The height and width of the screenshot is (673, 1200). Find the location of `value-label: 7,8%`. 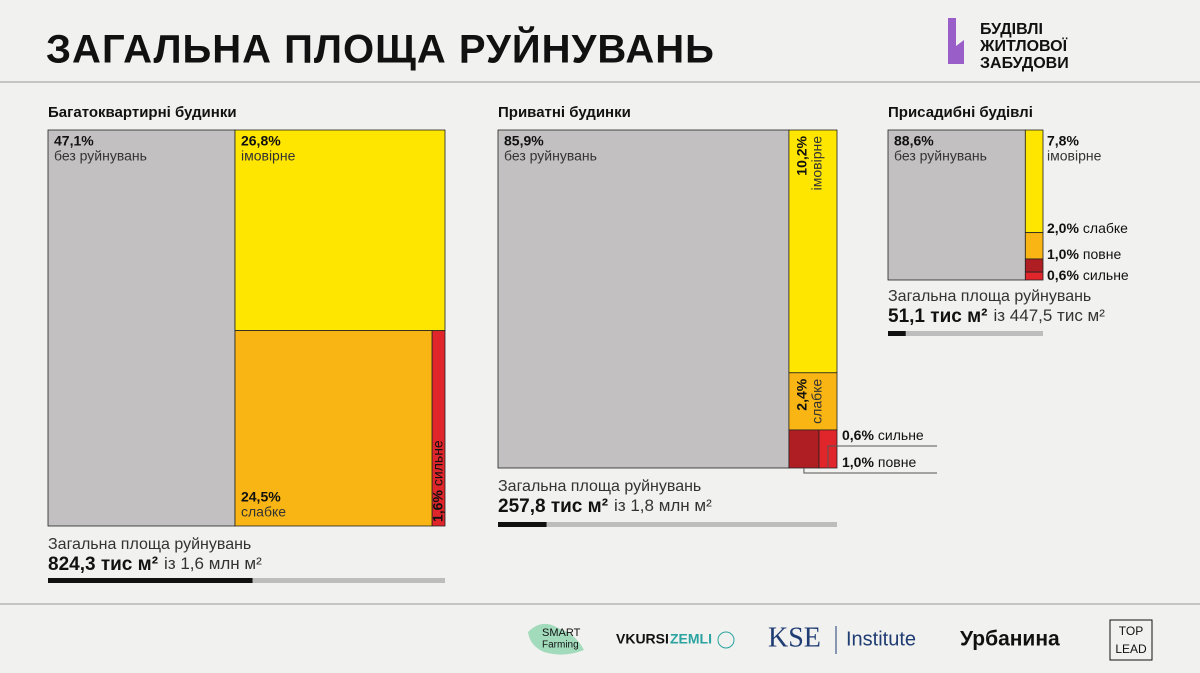

value-label: 7,8% is located at coordinates (1063, 141).